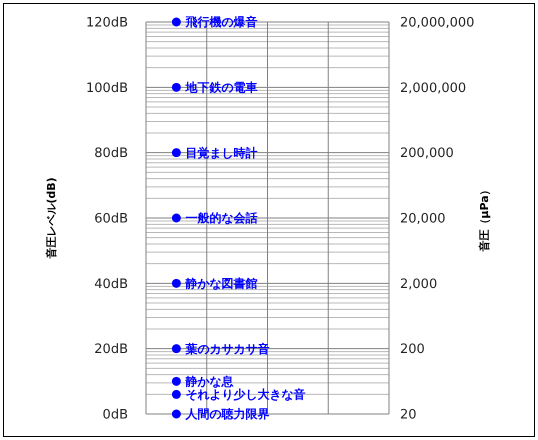  I want to click on y-axis-title: 音圧レベル(dB), so click(51, 218).